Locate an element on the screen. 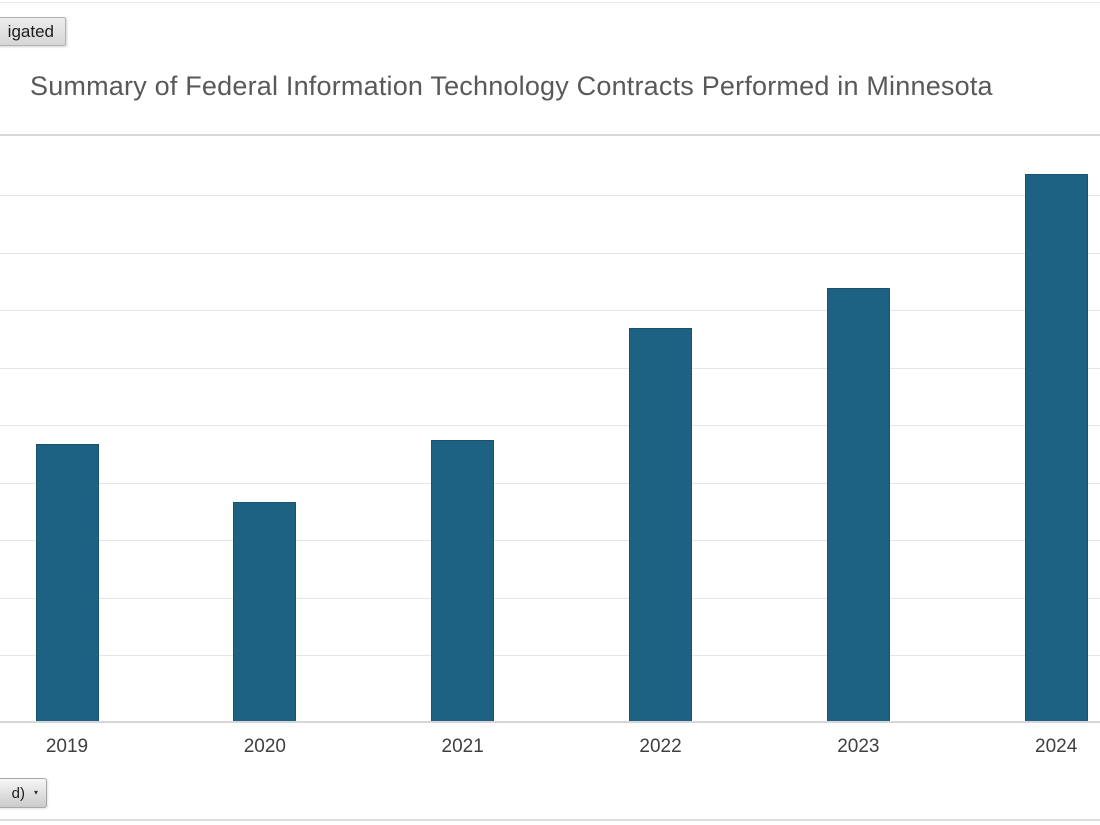 This screenshot has width=1100, height=825. partial-button-top-left: igated is located at coordinates (33, 31).